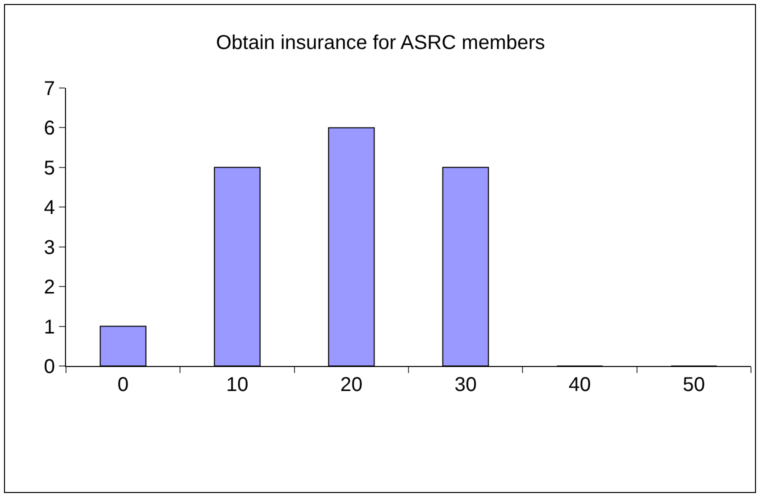  I want to click on y-tick-label: 2, so click(49, 287).